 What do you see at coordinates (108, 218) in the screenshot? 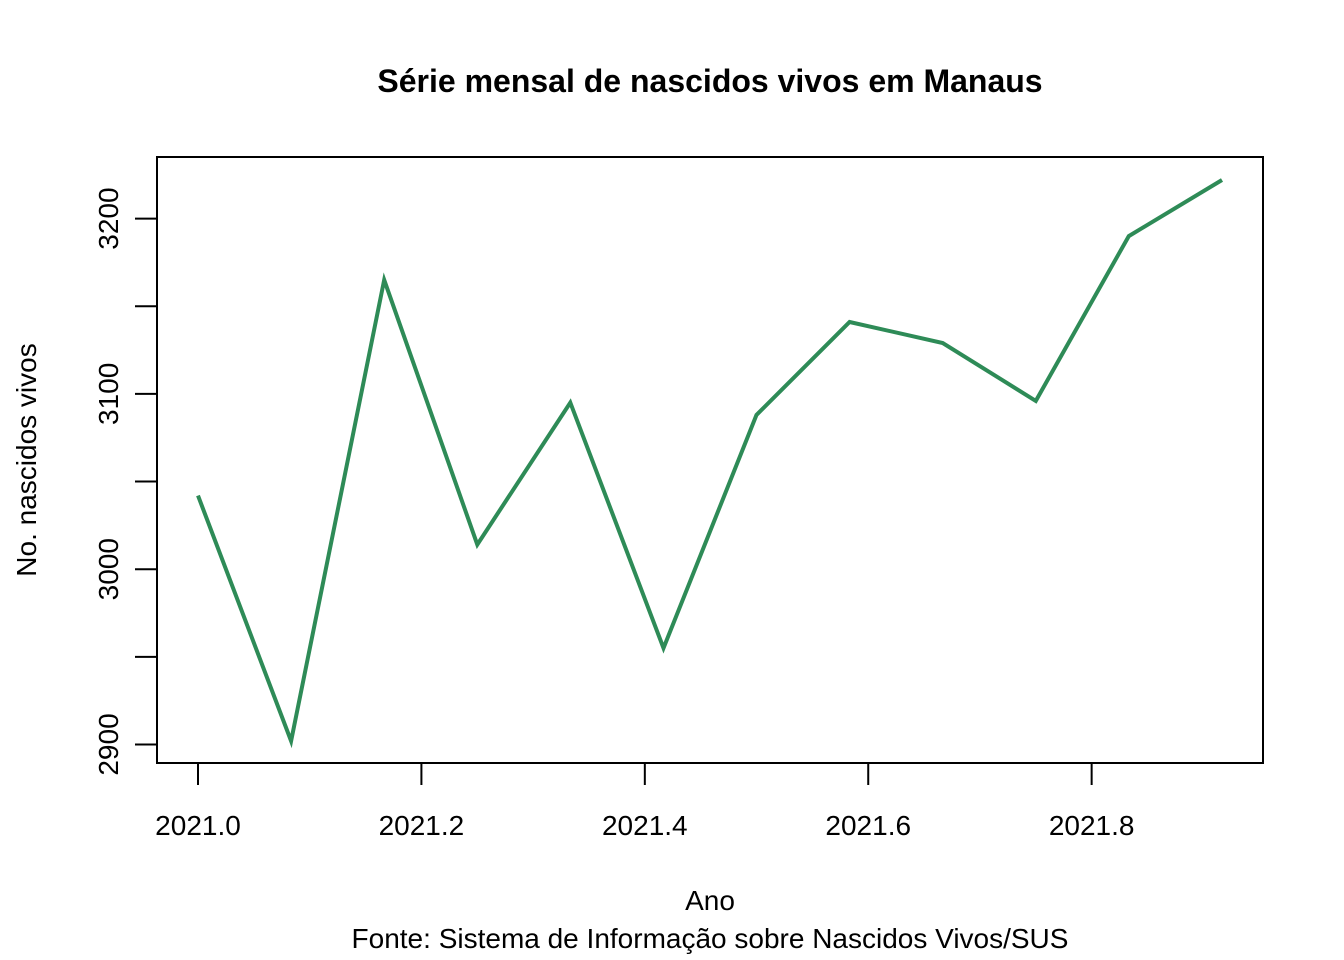
I see `y-tick-label: 3200` at bounding box center [108, 218].